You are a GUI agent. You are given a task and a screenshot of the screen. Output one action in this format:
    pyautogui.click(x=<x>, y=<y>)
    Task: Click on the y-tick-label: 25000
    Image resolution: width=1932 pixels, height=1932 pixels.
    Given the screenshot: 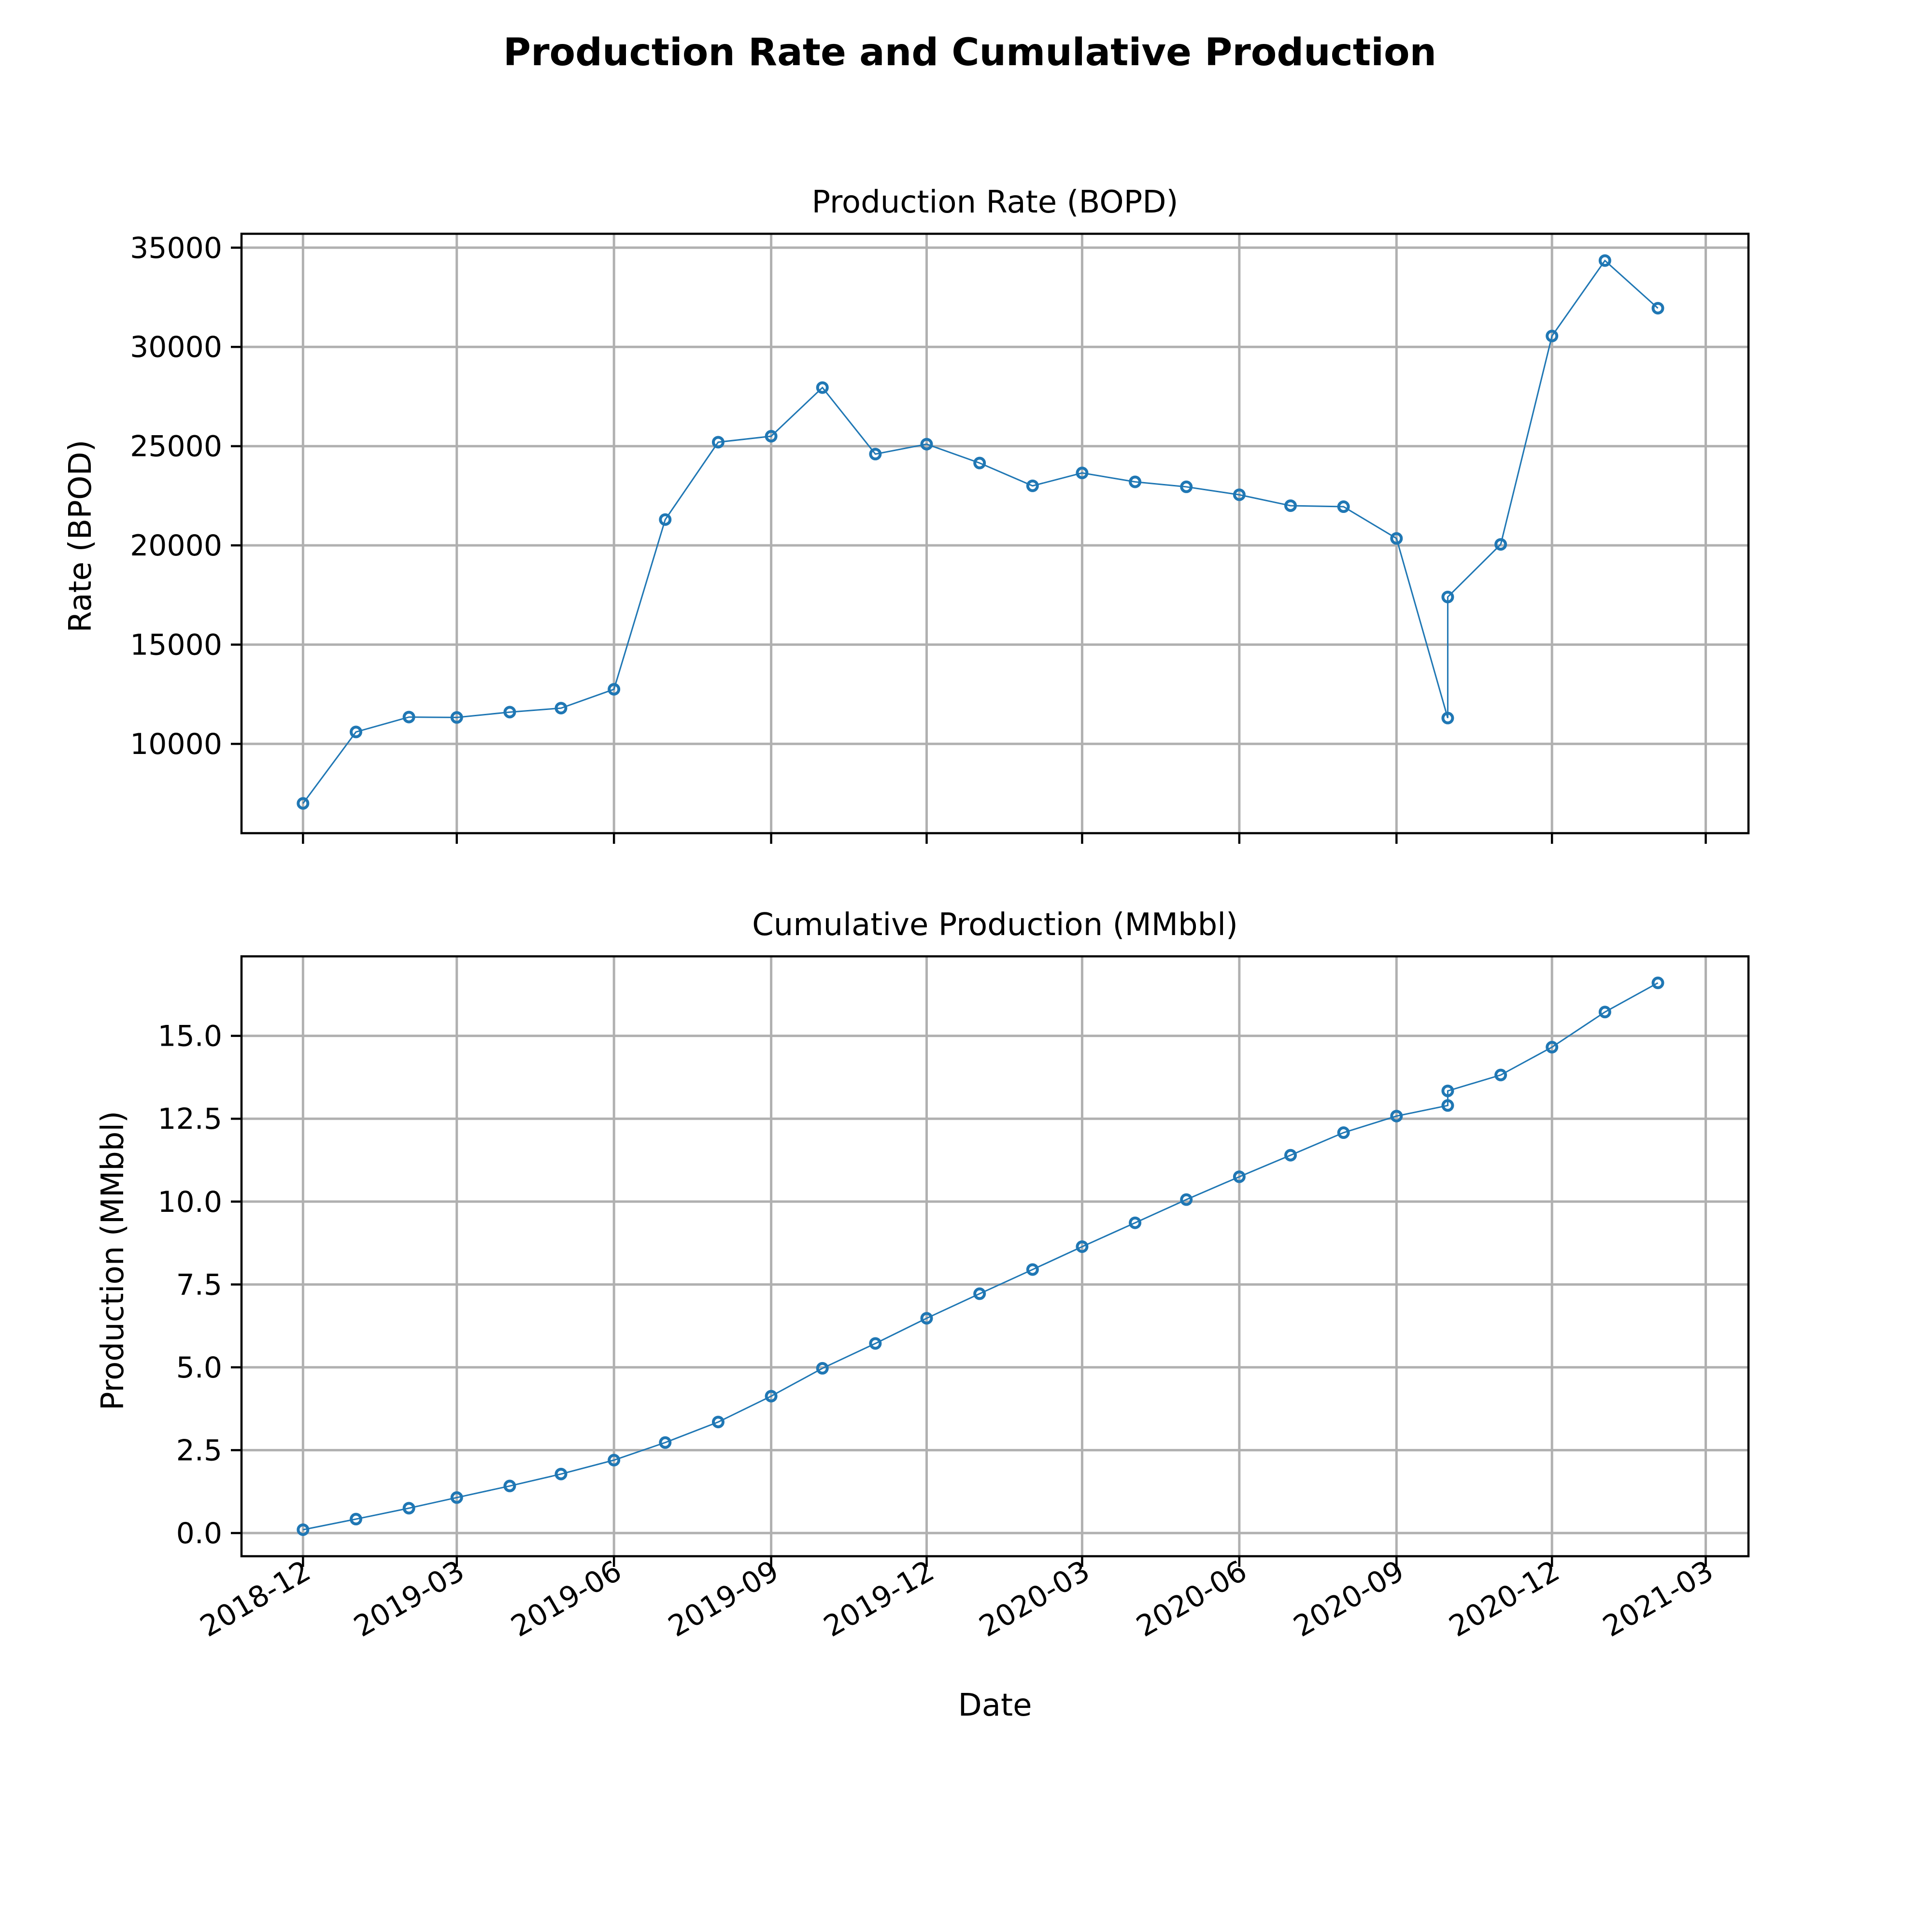 What is the action you would take?
    pyautogui.click(x=176, y=447)
    